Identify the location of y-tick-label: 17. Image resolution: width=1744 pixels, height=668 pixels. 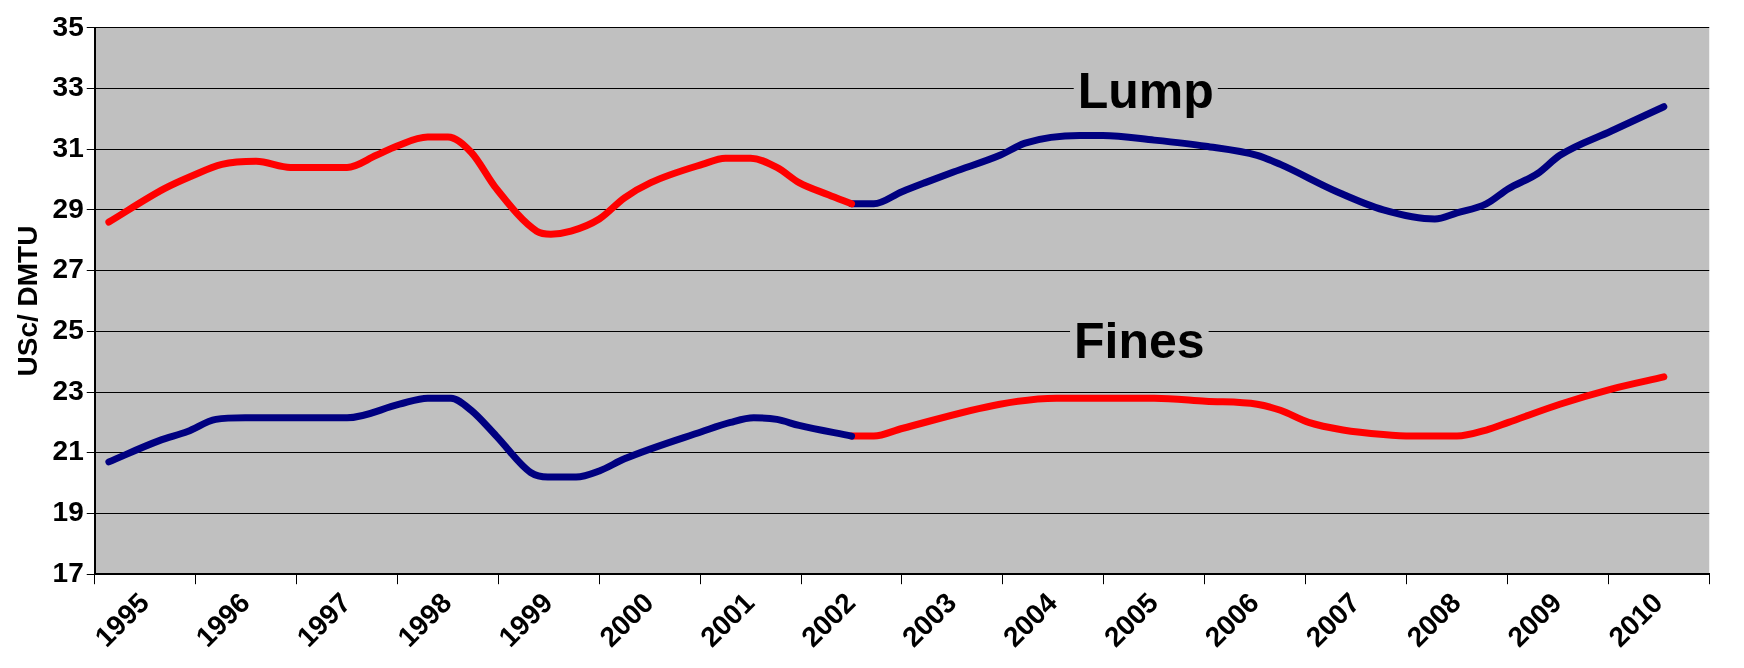
(68, 572).